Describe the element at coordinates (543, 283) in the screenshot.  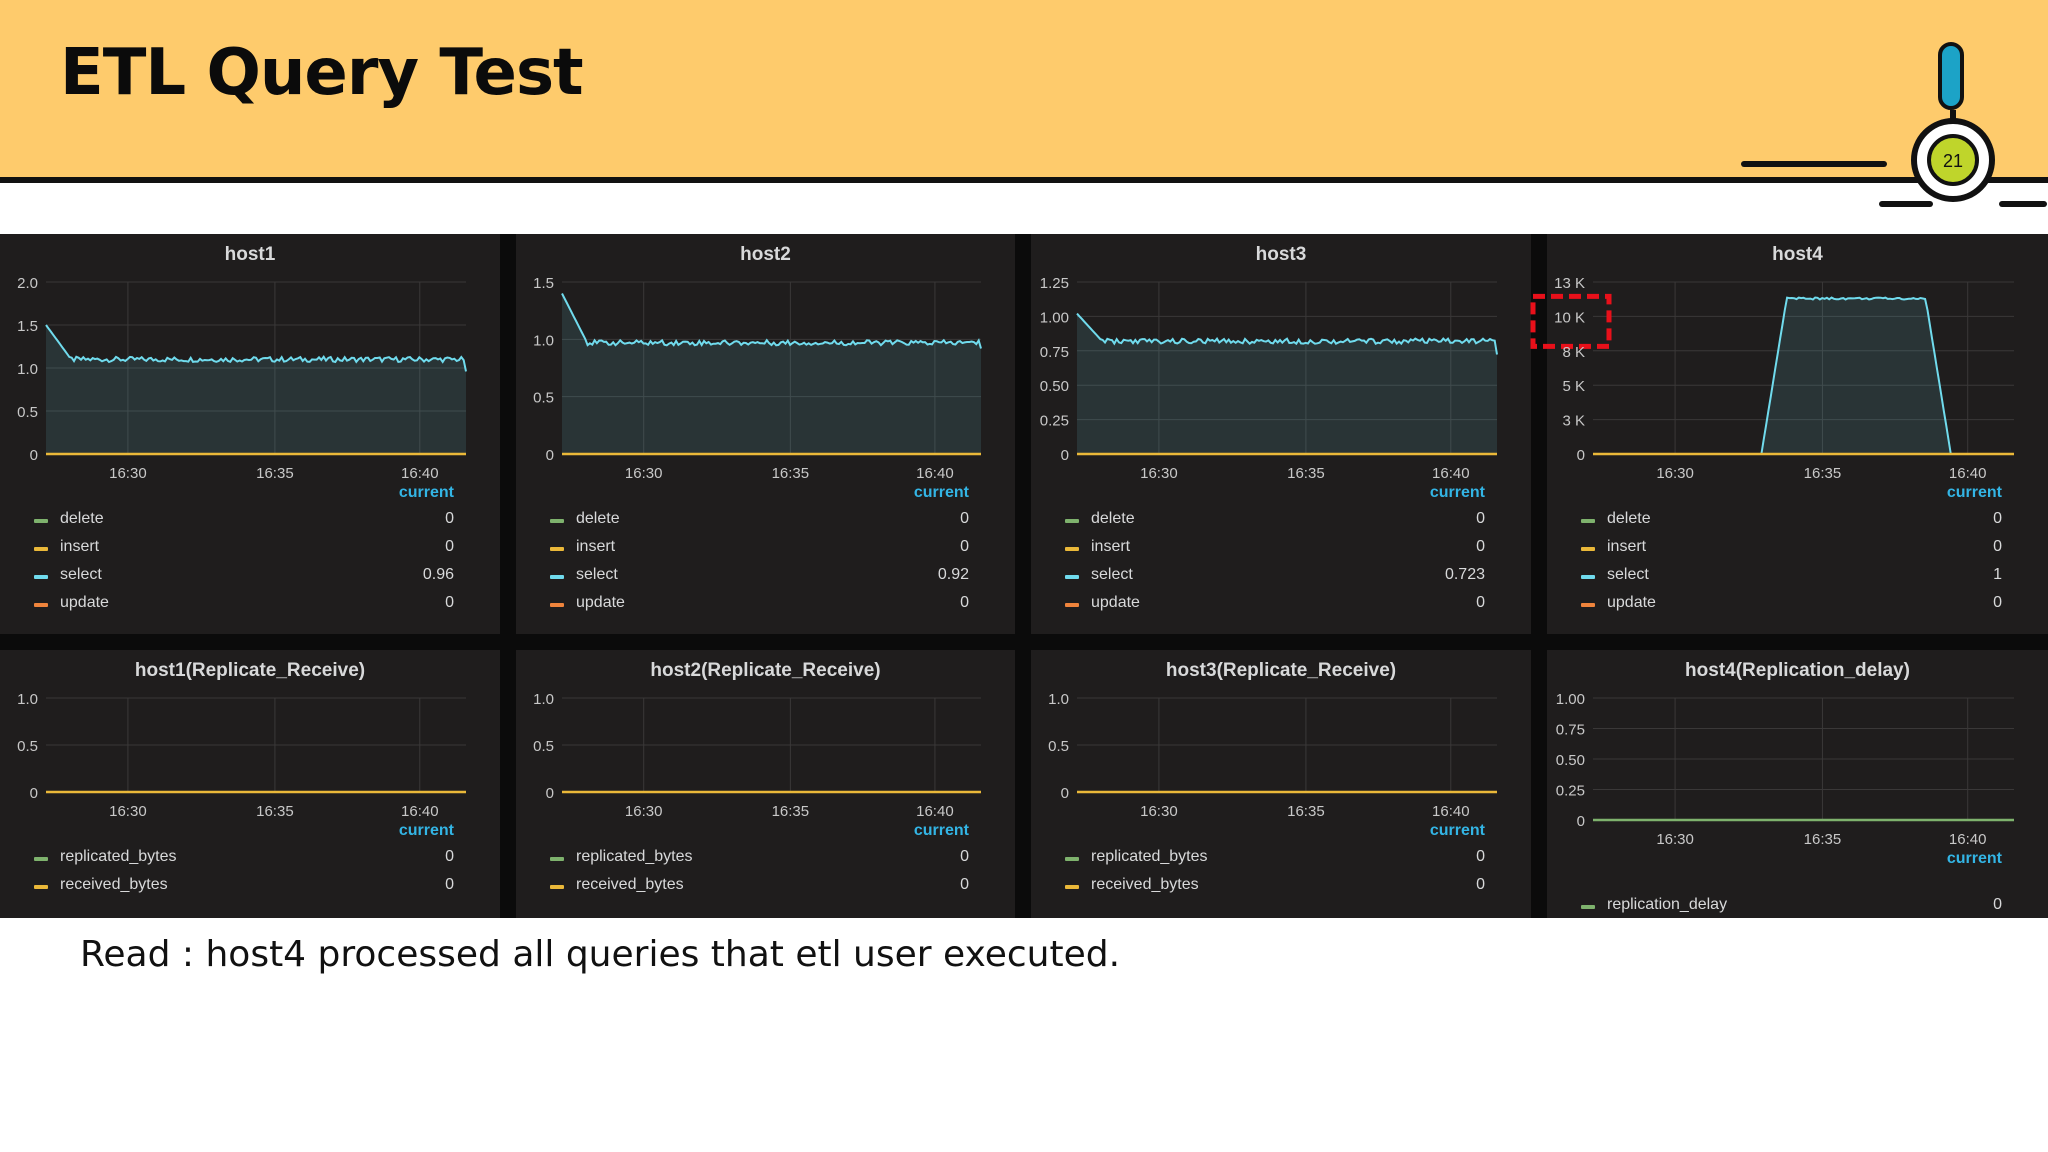
I see `y-tick-label: 1.5` at that location.